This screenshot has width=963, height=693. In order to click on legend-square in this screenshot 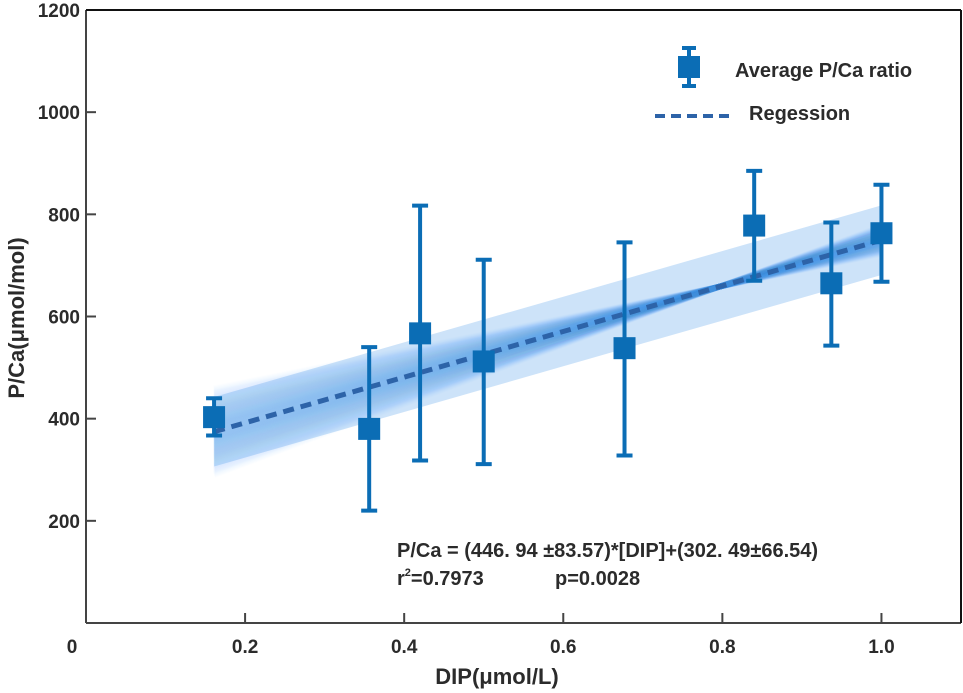, I will do `click(689, 67)`.